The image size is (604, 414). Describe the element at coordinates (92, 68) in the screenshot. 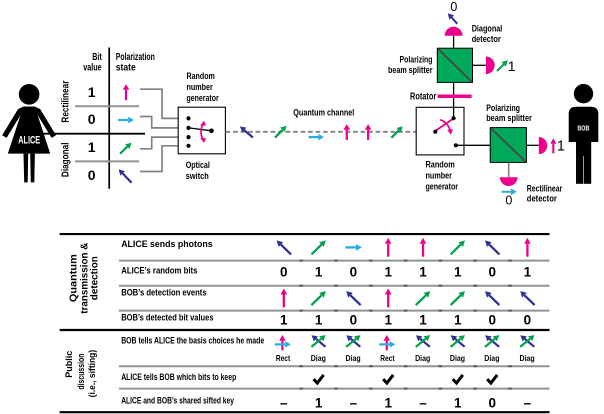

I see `svg-text: value` at that location.